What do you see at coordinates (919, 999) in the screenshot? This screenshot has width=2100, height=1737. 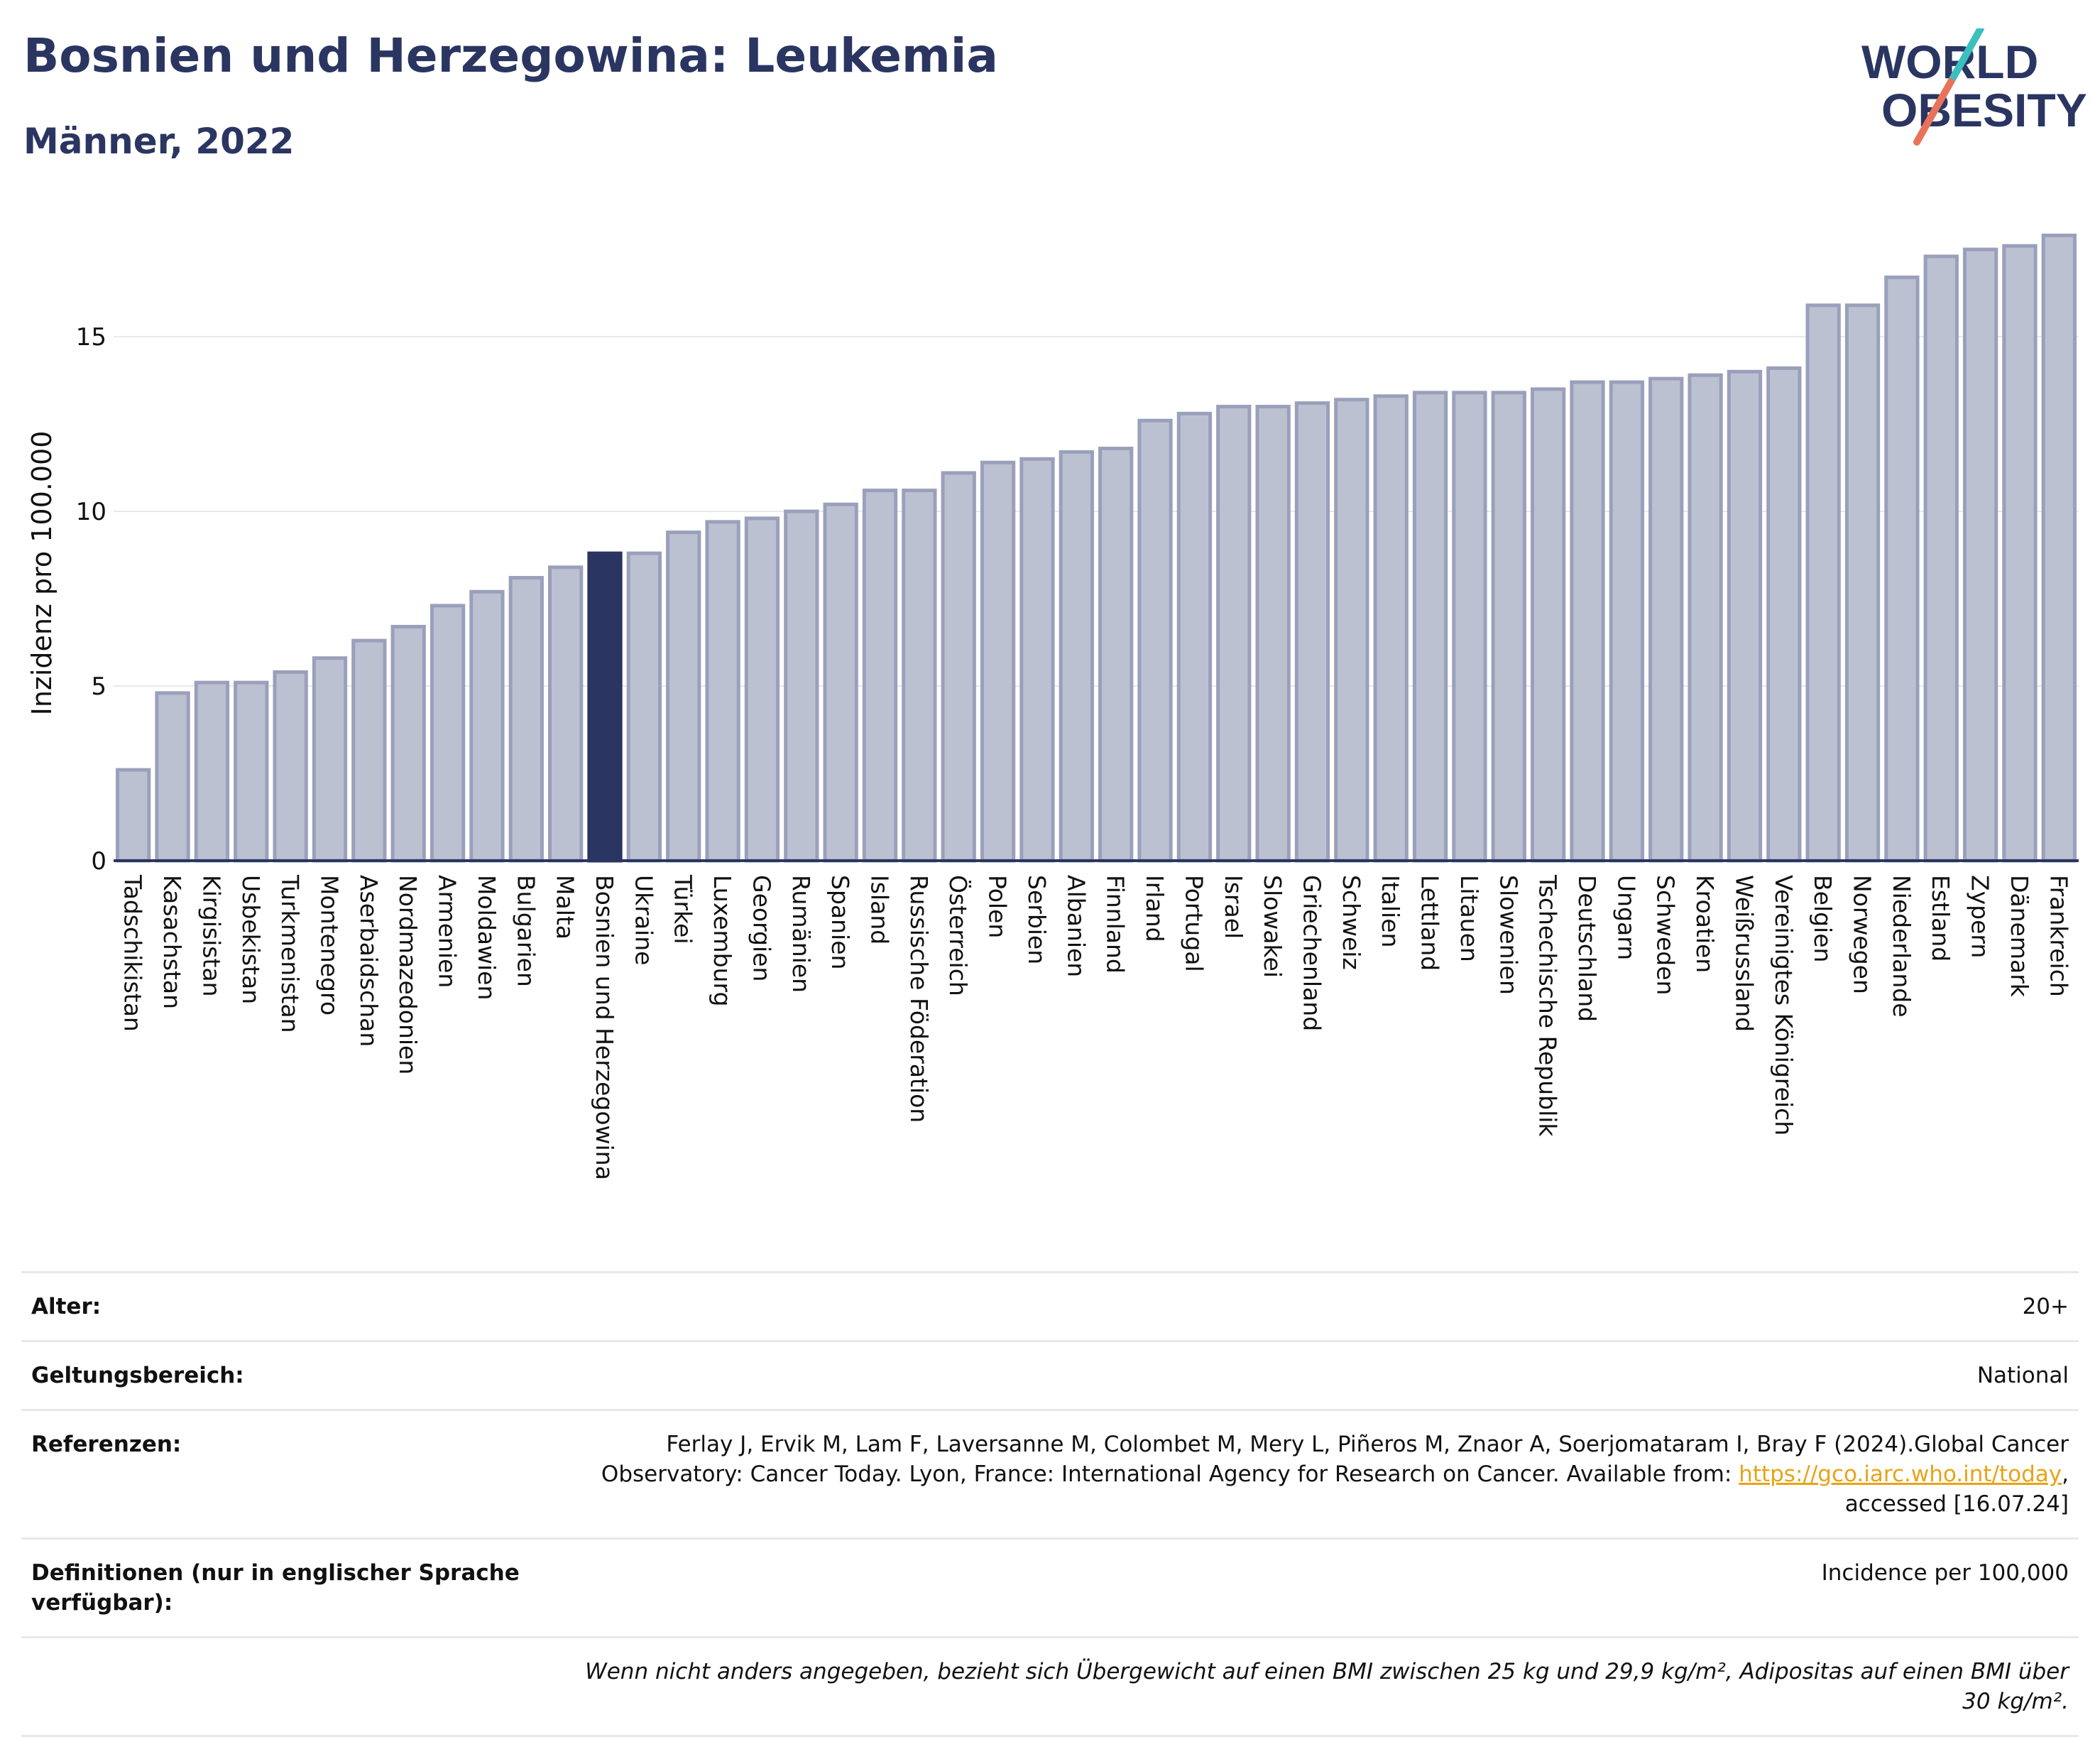 I see `x-tick-label: Russische Föderation` at bounding box center [919, 999].